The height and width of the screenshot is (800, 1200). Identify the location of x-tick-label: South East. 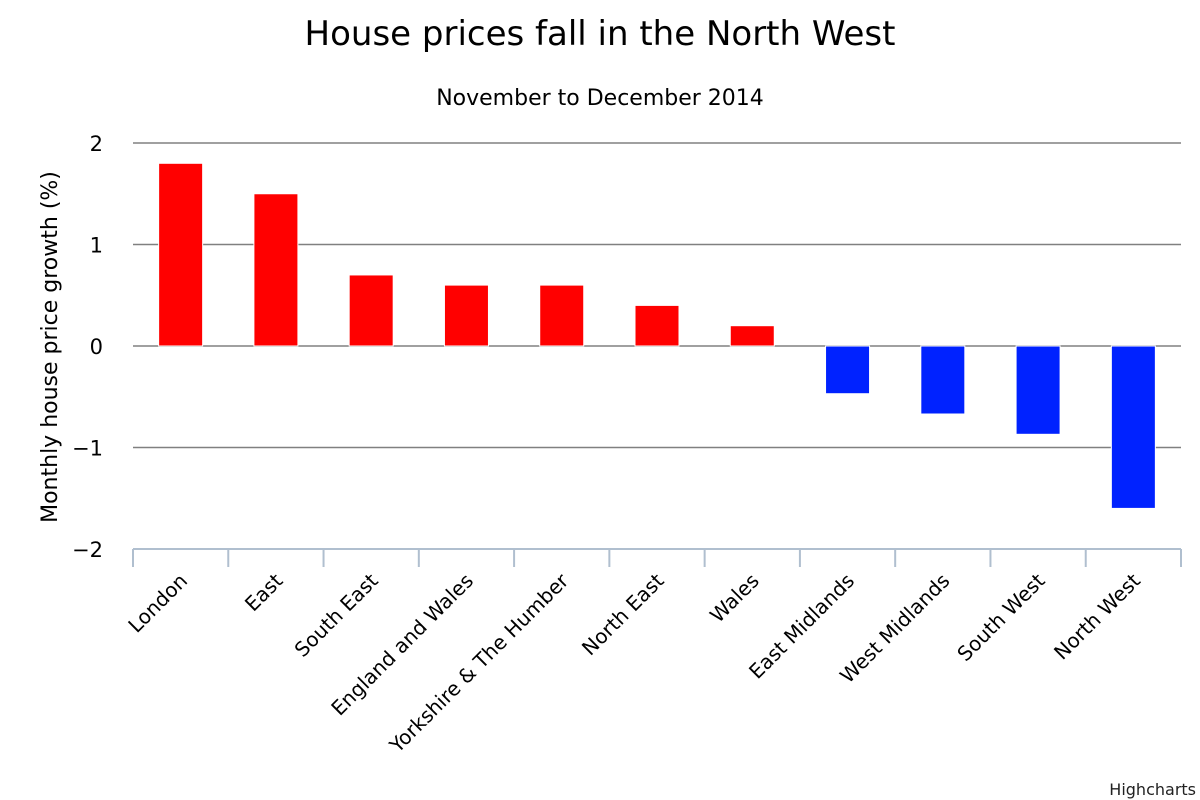
(336, 614).